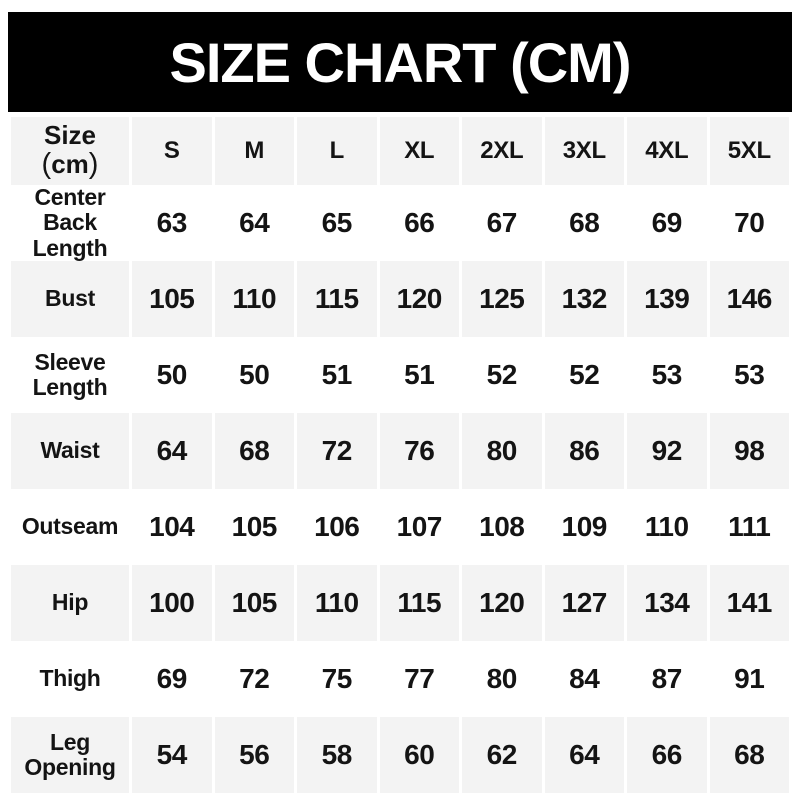 This screenshot has height=800, width=800. Describe the element at coordinates (70, 679) in the screenshot. I see `row-label: Thigh` at that location.